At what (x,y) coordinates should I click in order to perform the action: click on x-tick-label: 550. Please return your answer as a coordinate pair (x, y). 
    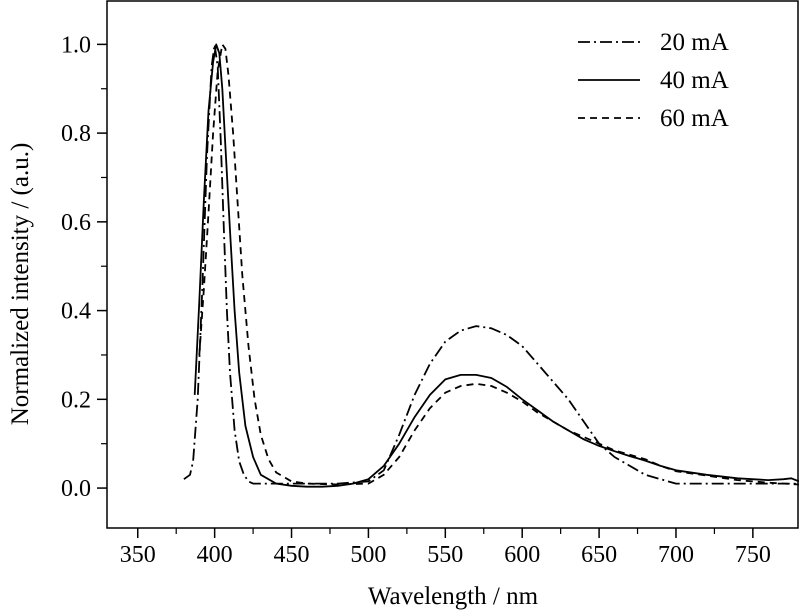
    Looking at the image, I should click on (445, 555).